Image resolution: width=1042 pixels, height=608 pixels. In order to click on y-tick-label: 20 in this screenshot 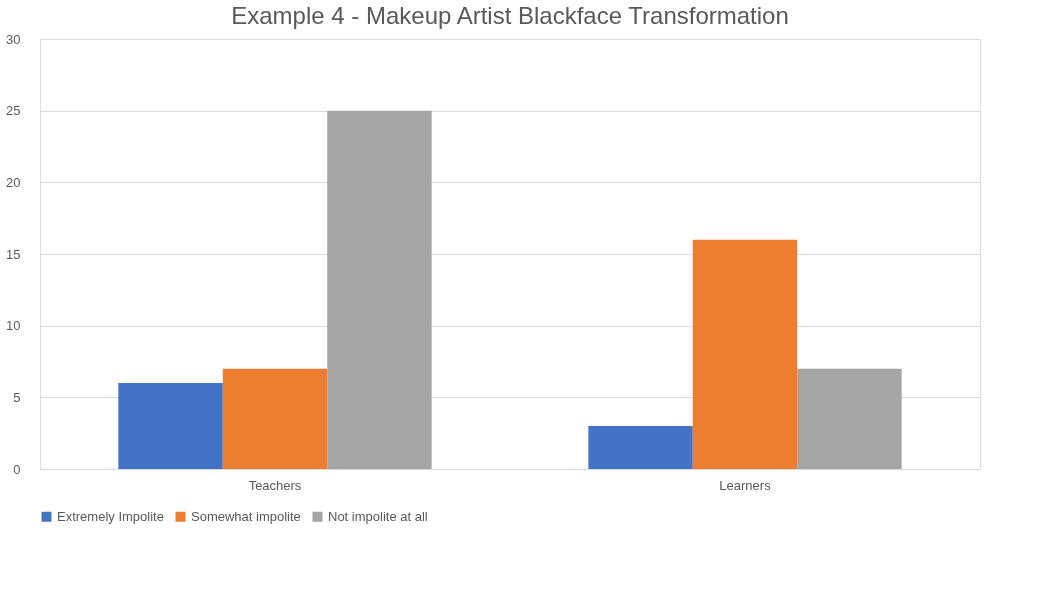, I will do `click(13, 182)`.